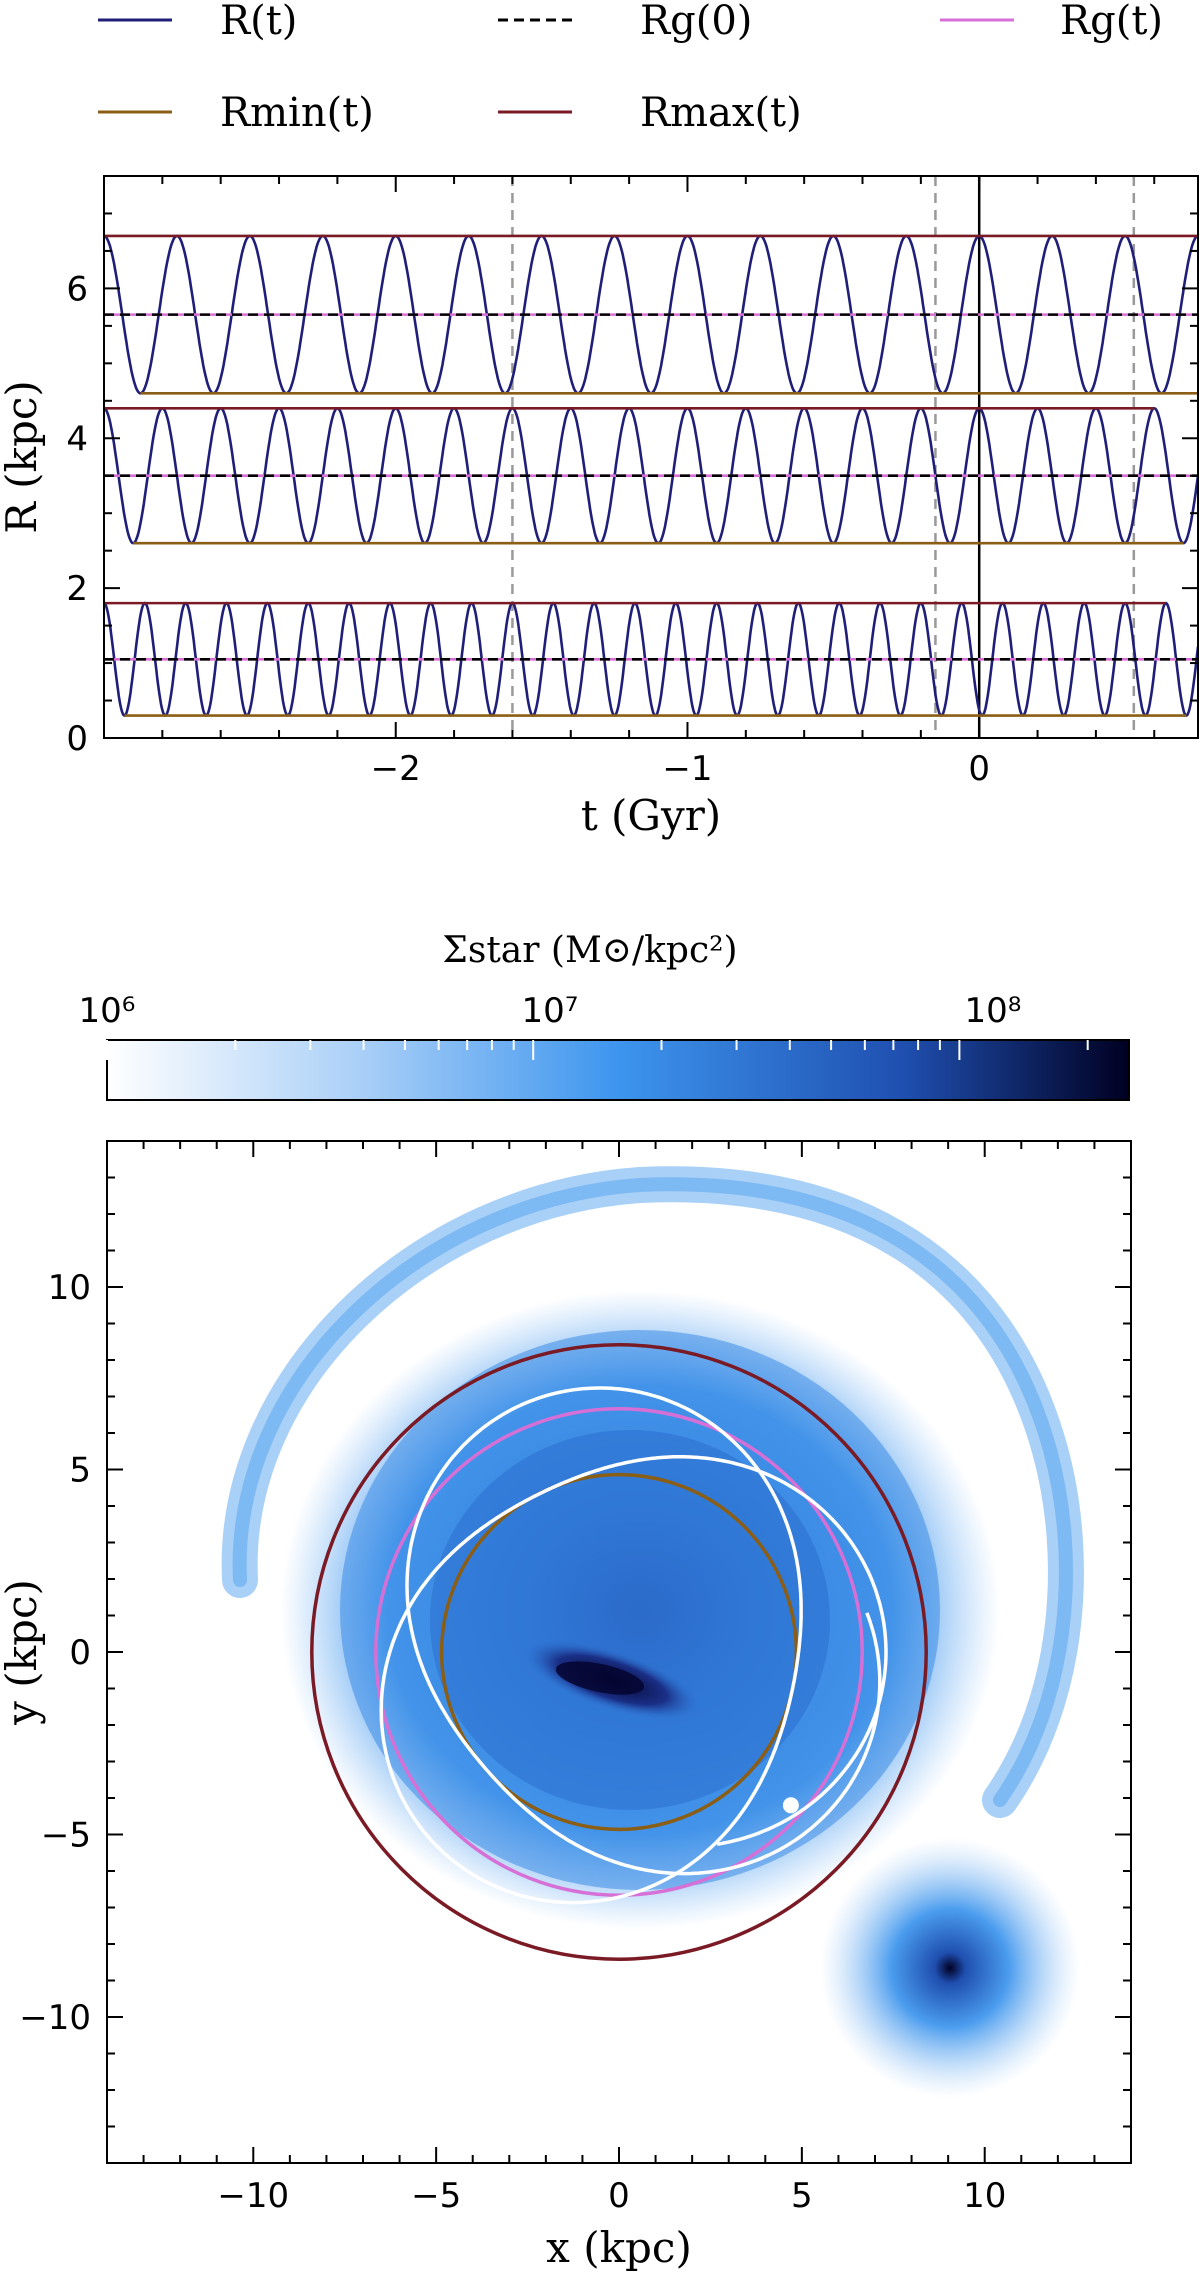 The width and height of the screenshot is (1200, 2271). I want to click on circle-rmin, so click(619, 1652).